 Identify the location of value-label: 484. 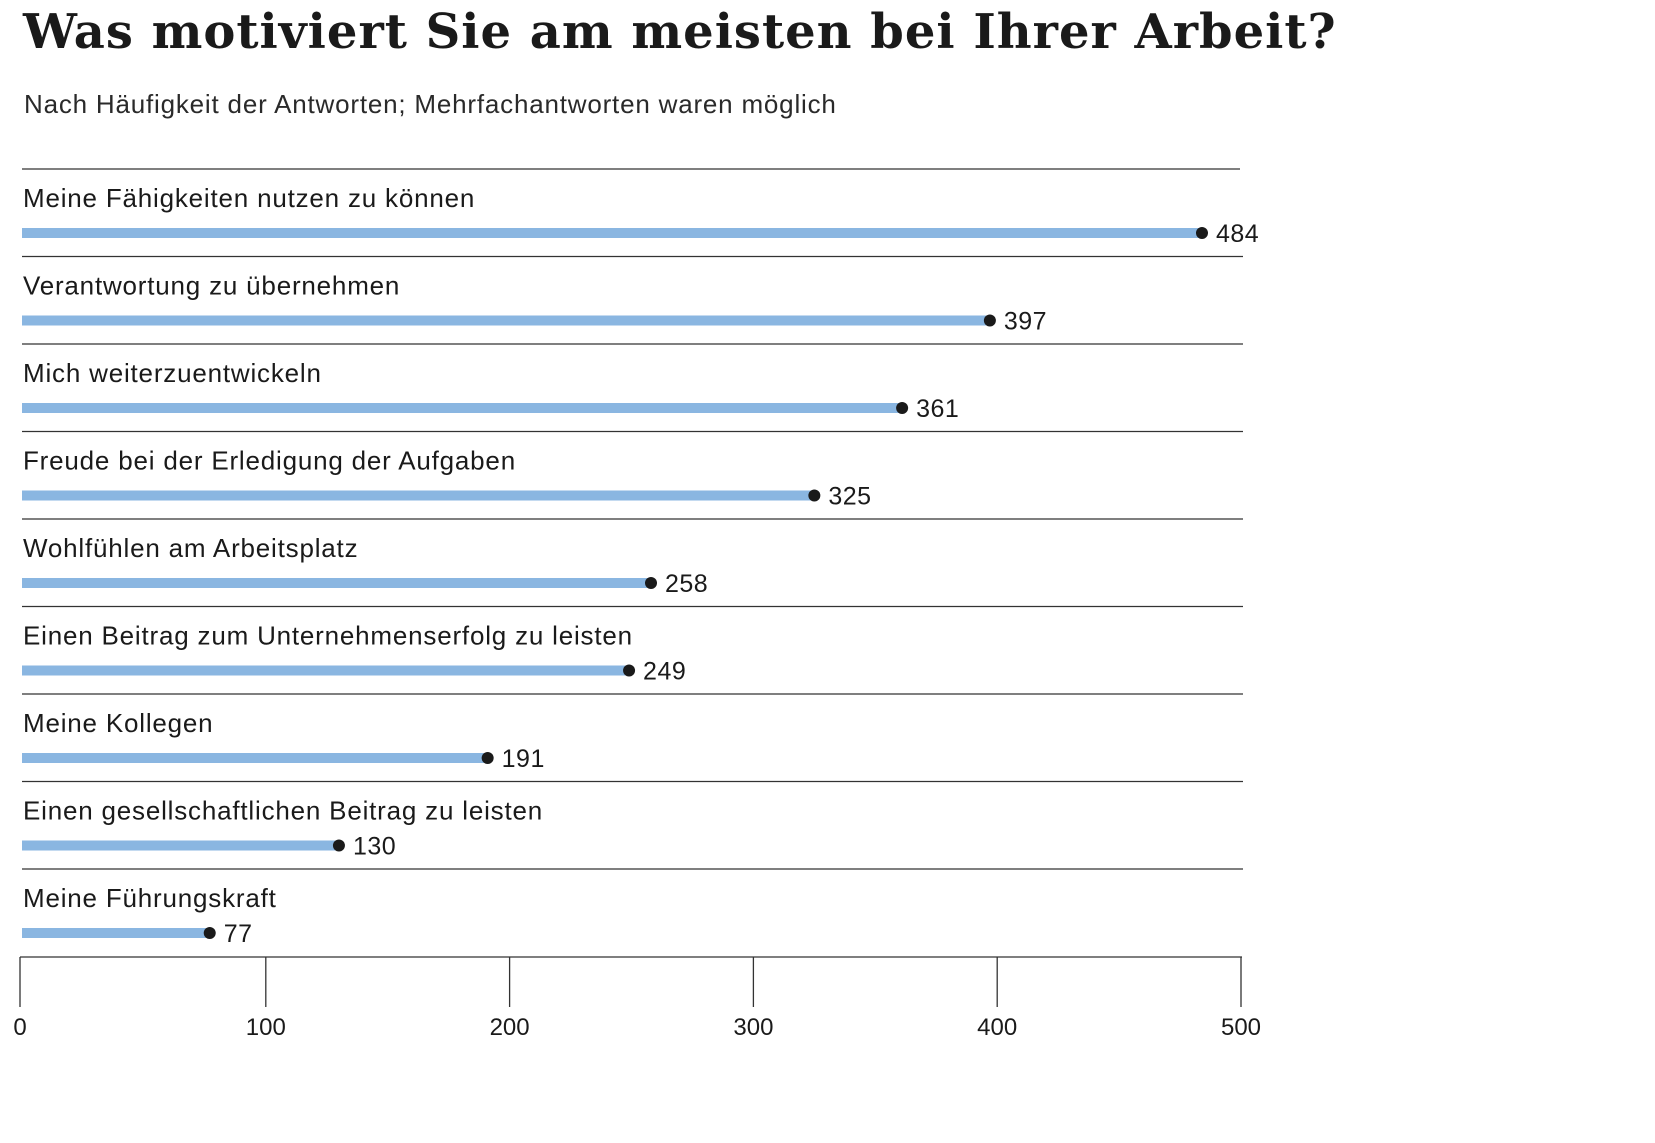
(1237, 234).